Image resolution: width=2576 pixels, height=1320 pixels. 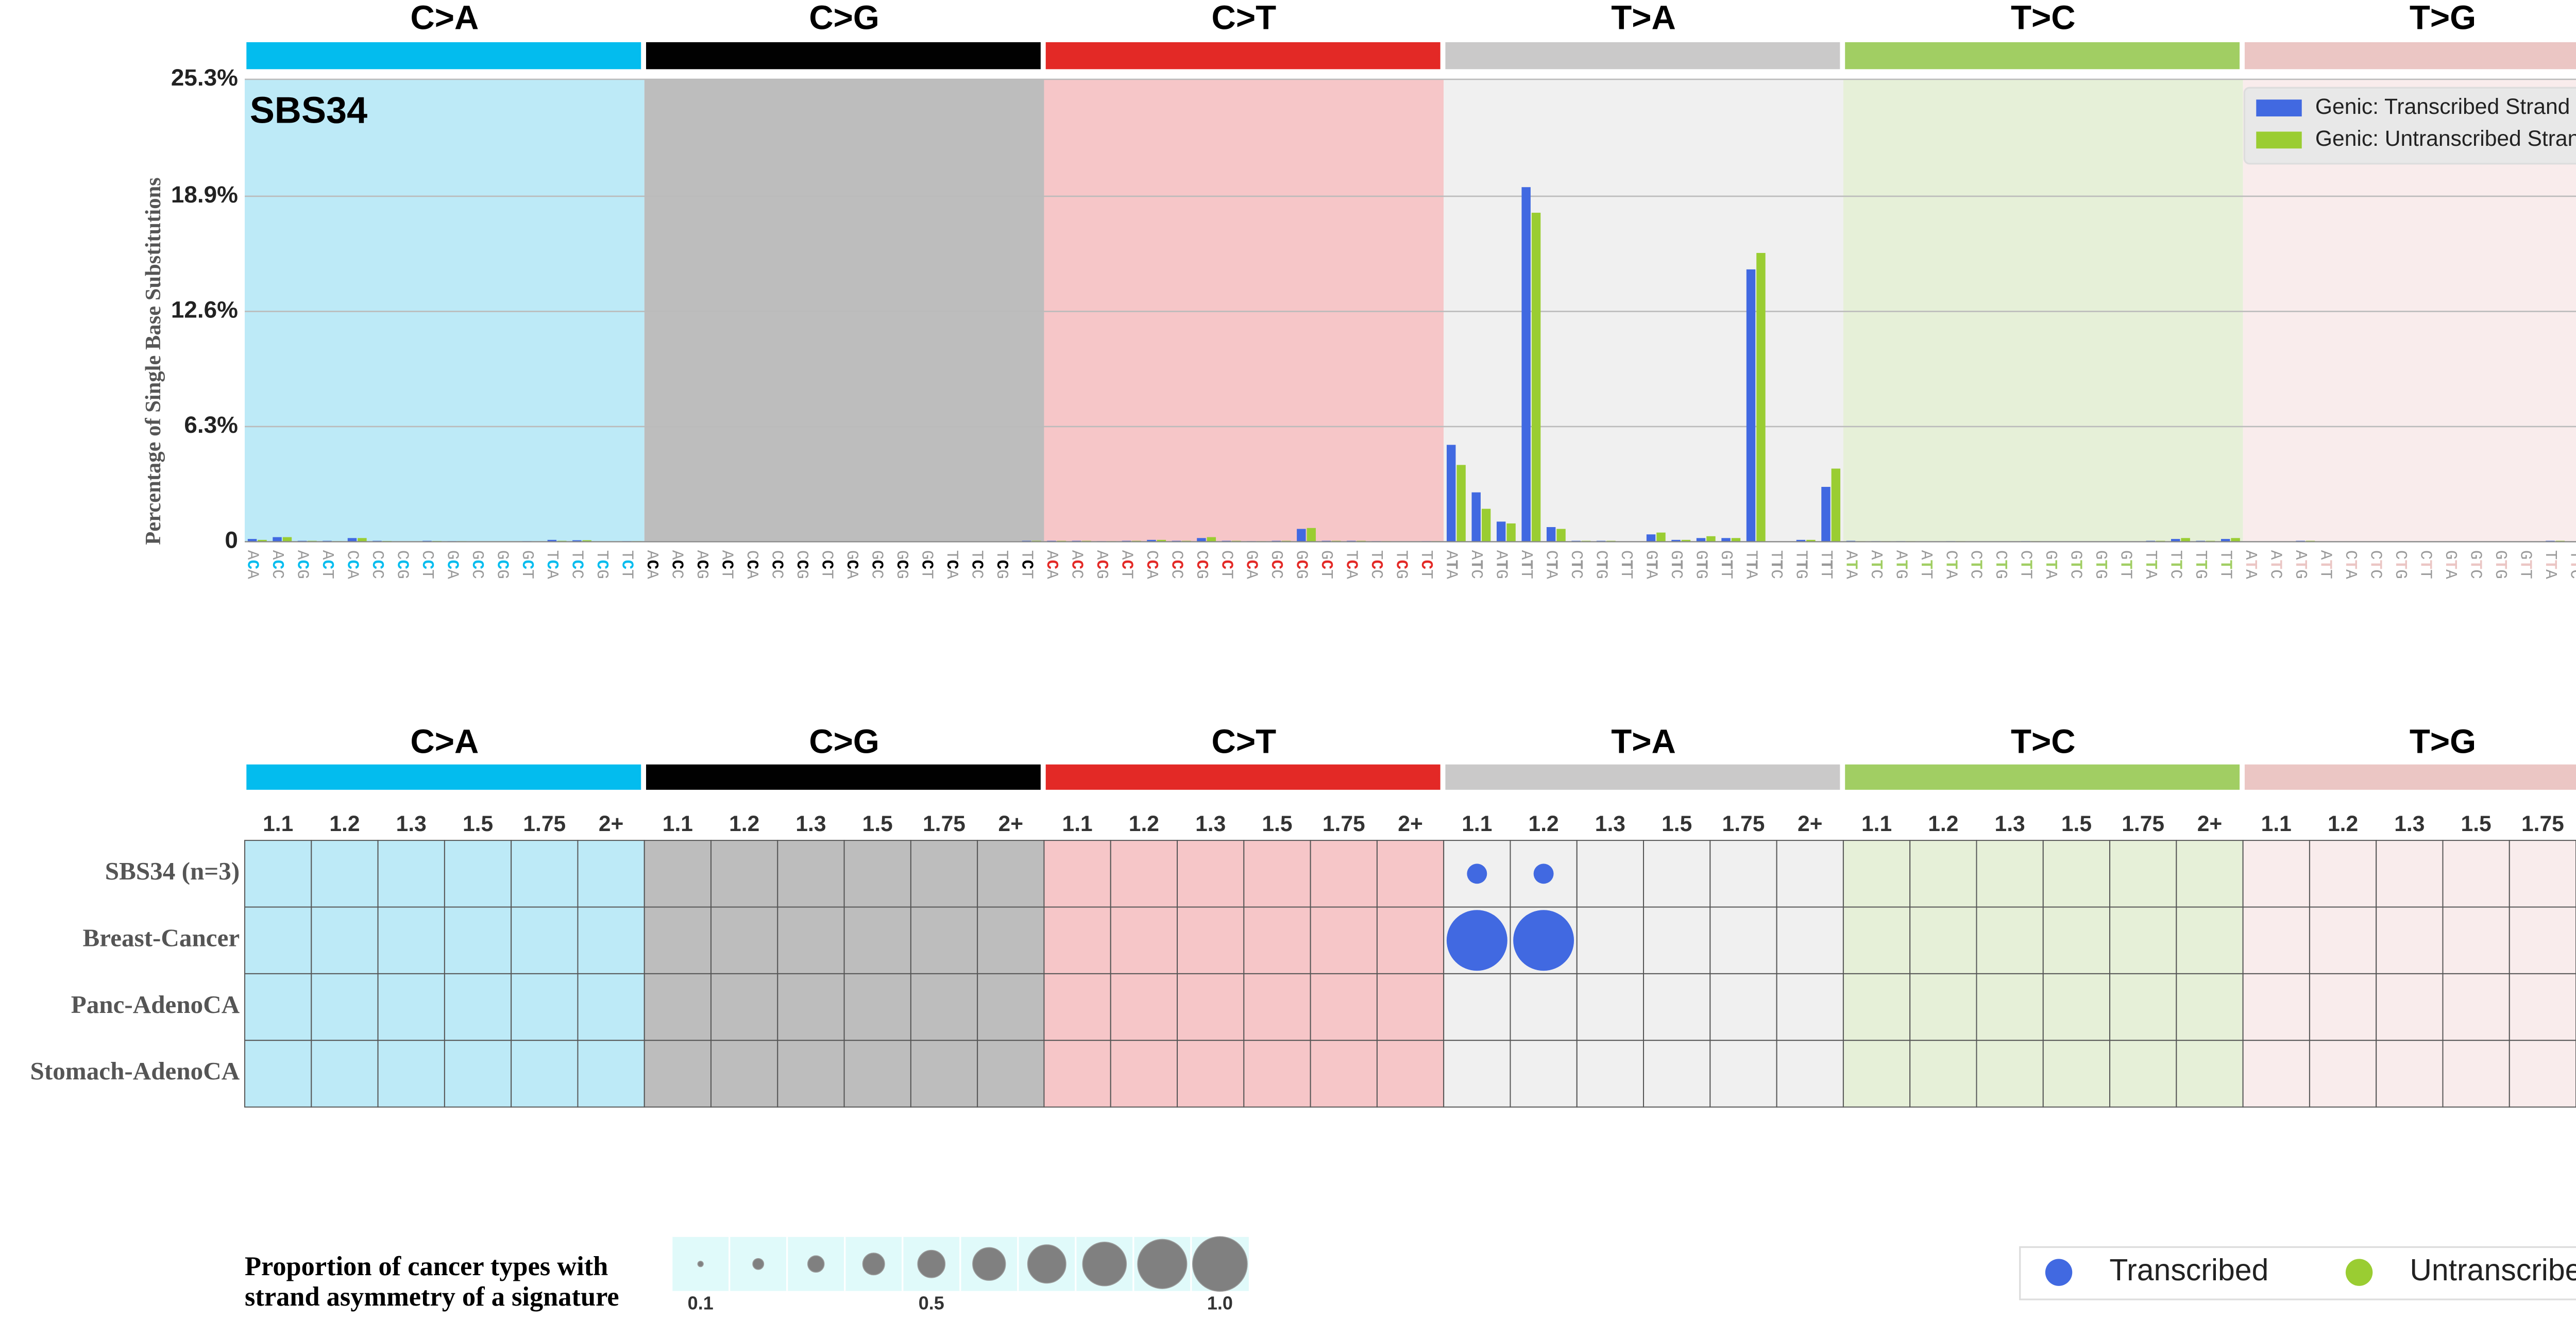 What do you see at coordinates (1643, 741) in the screenshot?
I see `group-header-label: T>A` at bounding box center [1643, 741].